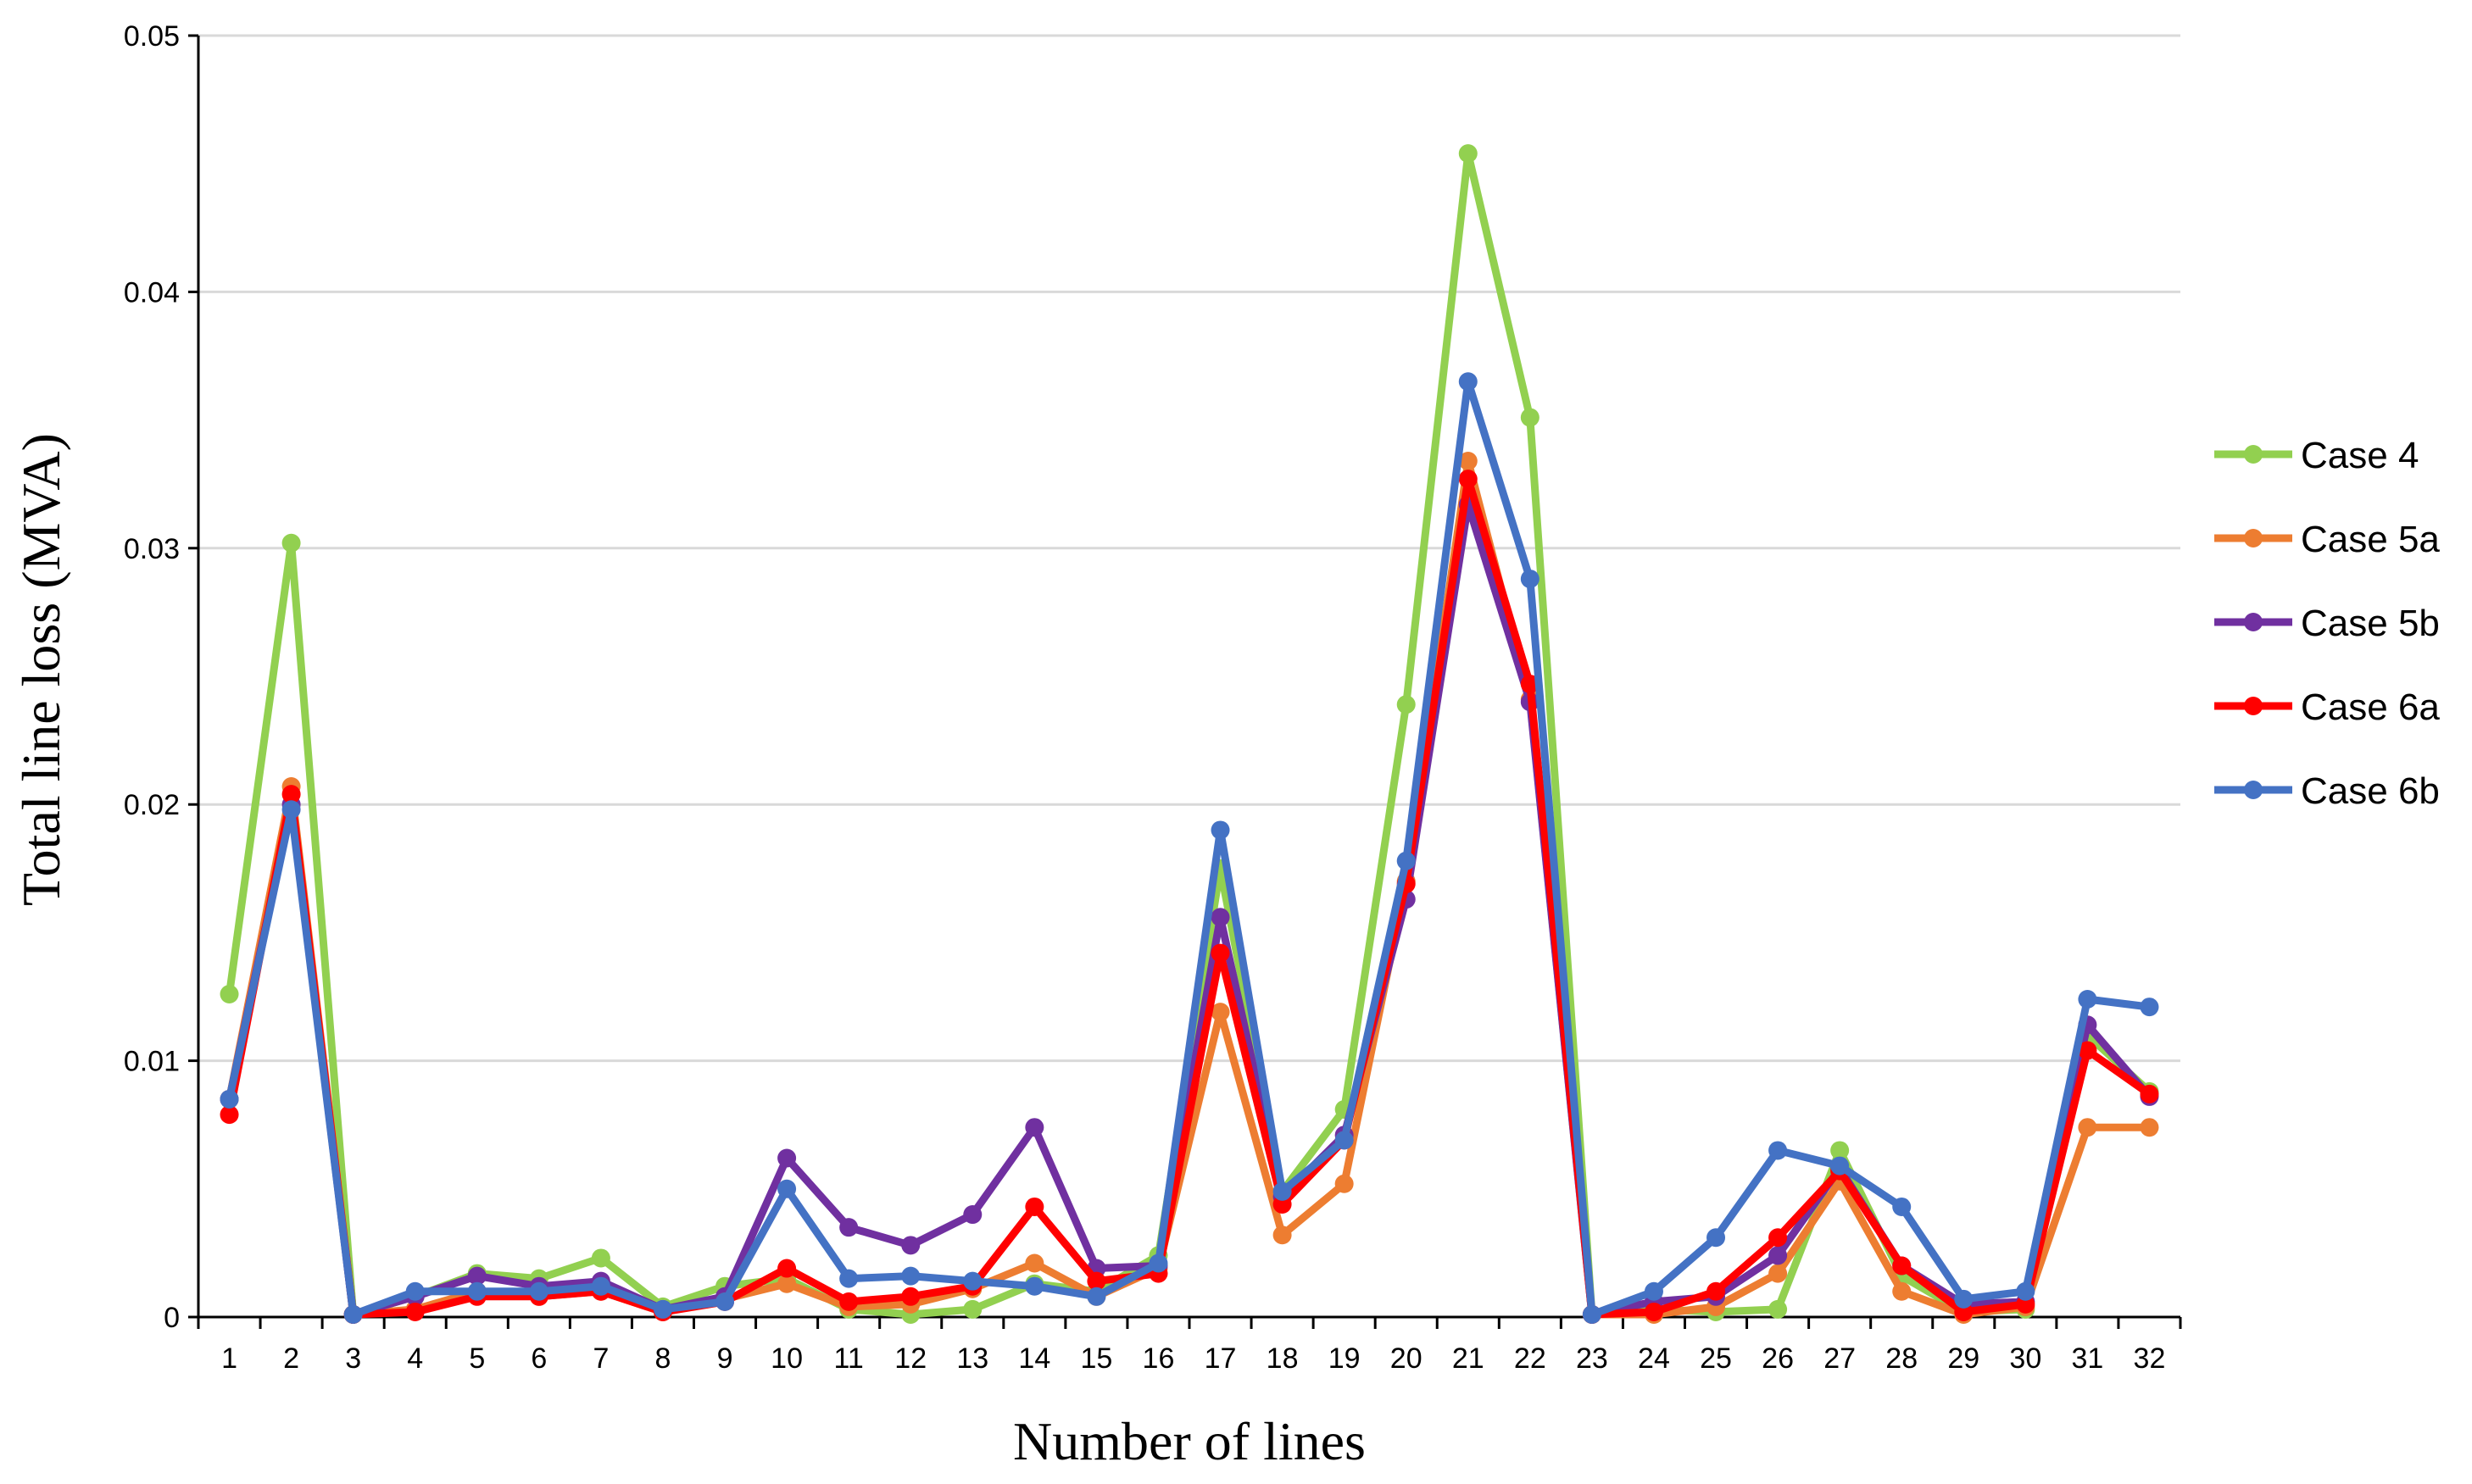 The width and height of the screenshot is (2472, 1484). Describe the element at coordinates (2370, 791) in the screenshot. I see `legend-label: Case 6b` at that location.